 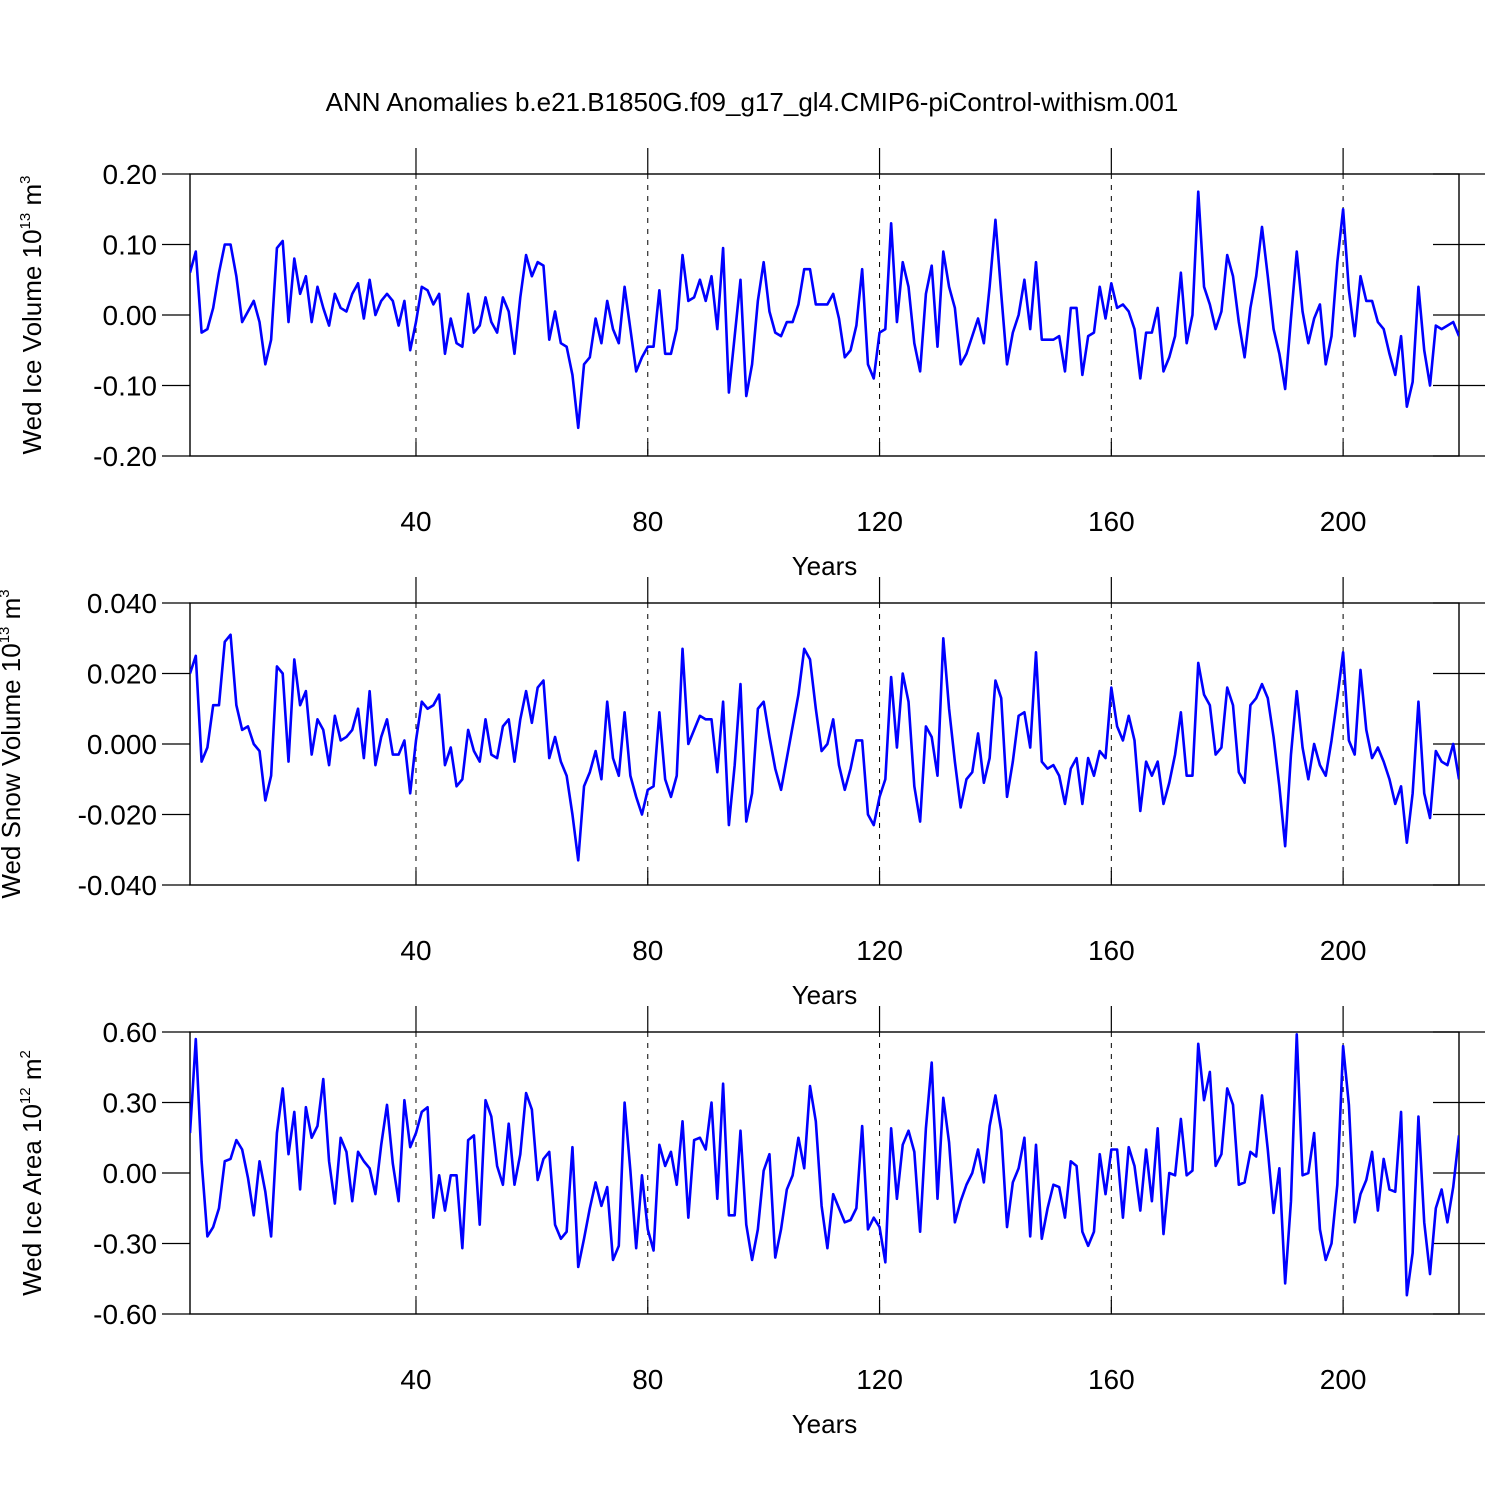 I want to click on y-axis-label: Wed Snow Volume 1013 m3, so click(x=13, y=743).